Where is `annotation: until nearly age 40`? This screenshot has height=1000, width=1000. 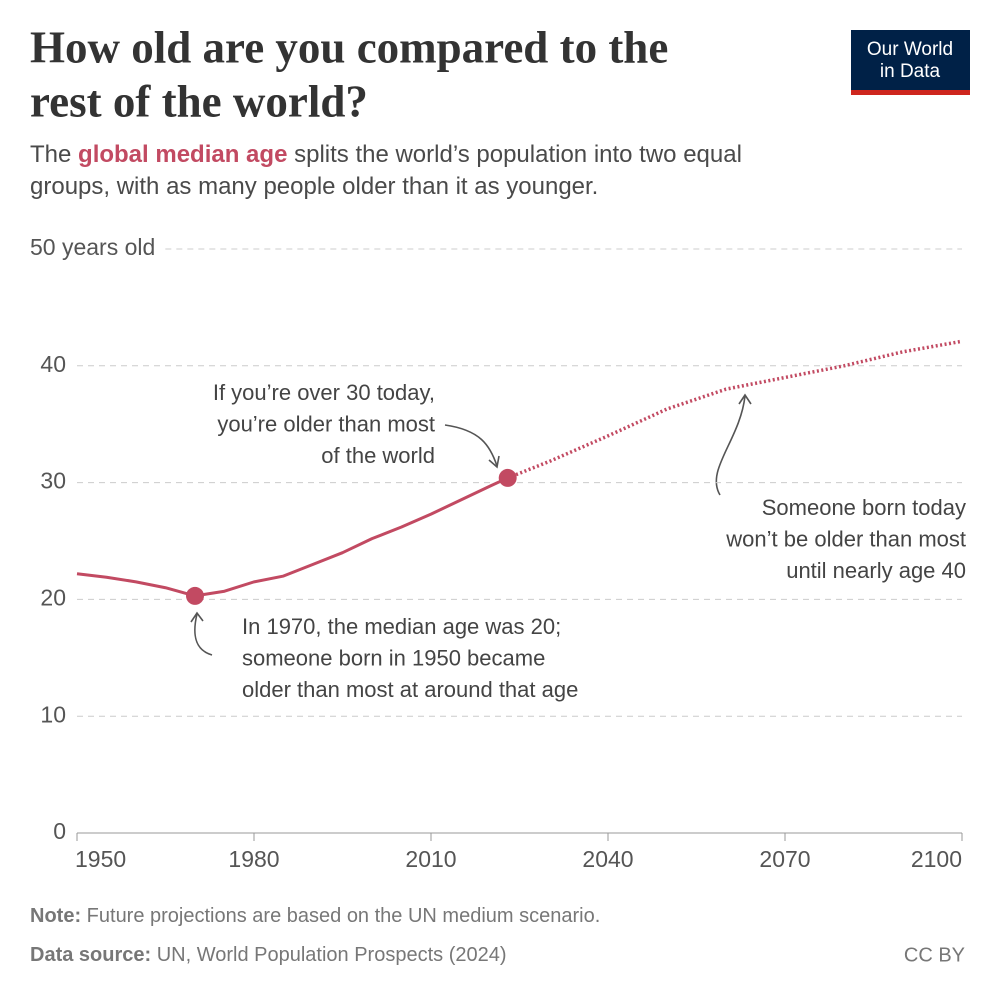
annotation: until nearly age 40 is located at coordinates (876, 570).